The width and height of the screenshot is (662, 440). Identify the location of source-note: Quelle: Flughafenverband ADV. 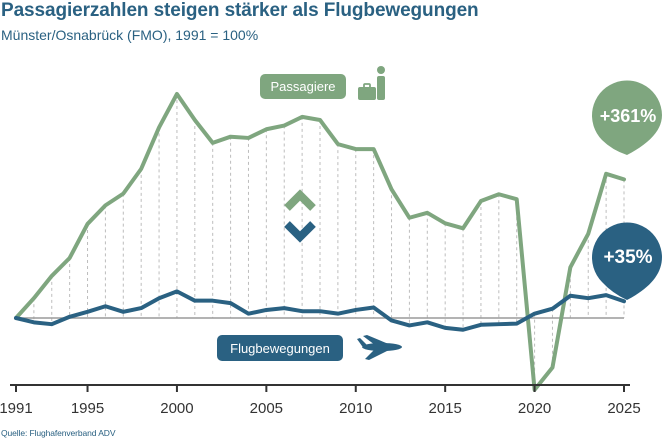
(58, 433).